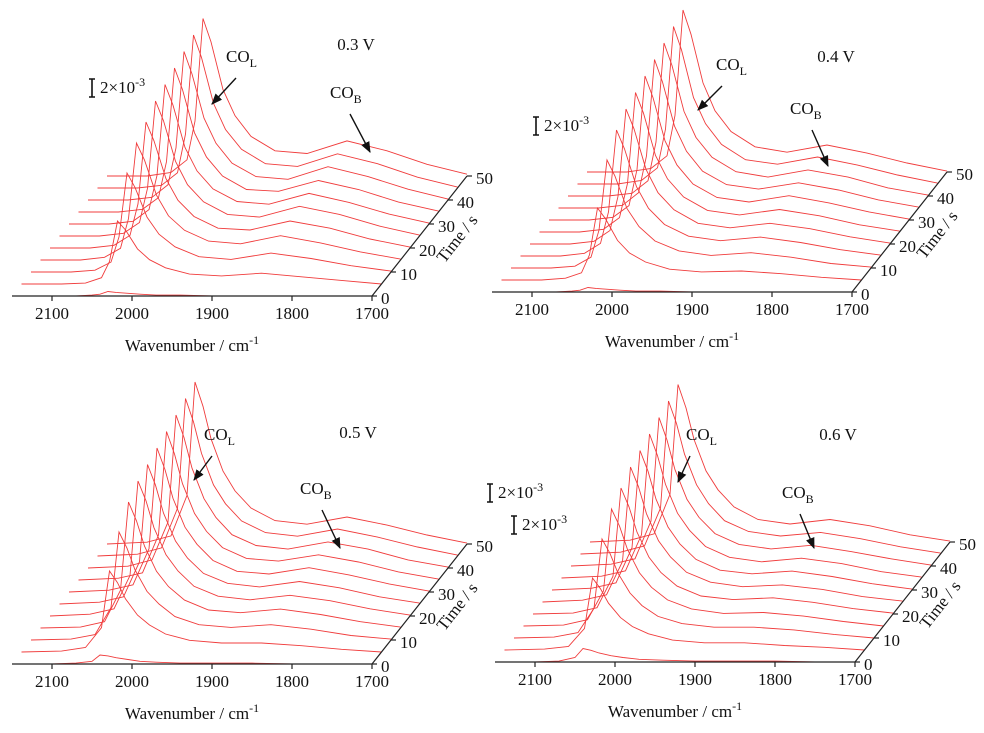  What do you see at coordinates (484, 546) in the screenshot?
I see `time-tick-label: 50` at bounding box center [484, 546].